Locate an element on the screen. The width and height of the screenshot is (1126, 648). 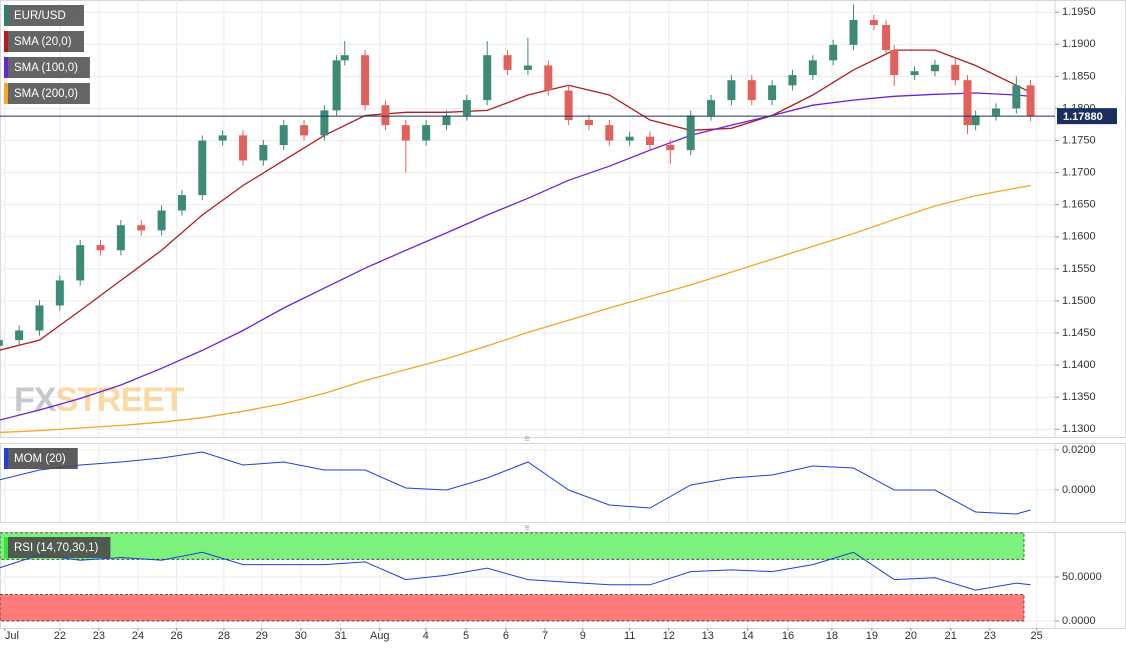
indicator-line is located at coordinates (515, 483).